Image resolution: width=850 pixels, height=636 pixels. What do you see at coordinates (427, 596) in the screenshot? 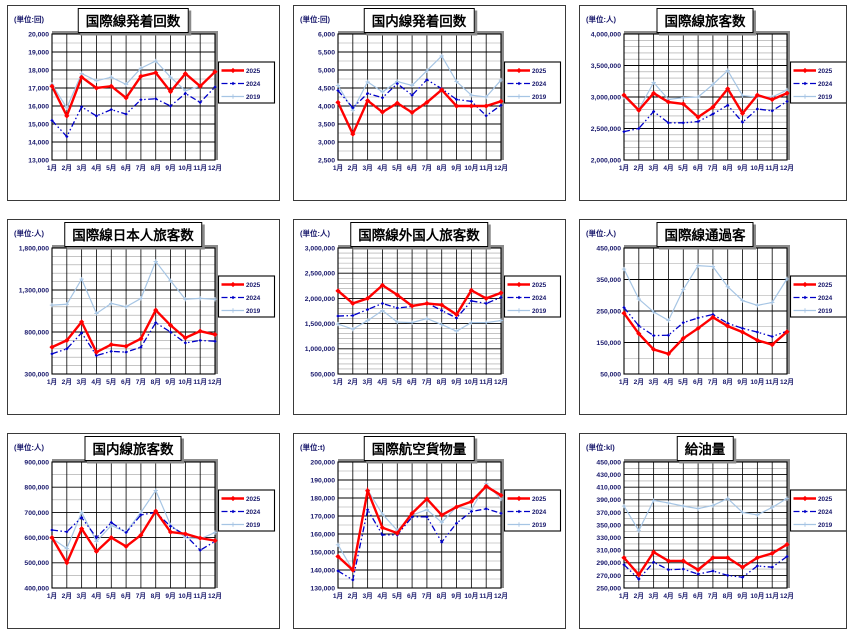
I see `x-tick-label: 7月` at bounding box center [427, 596].